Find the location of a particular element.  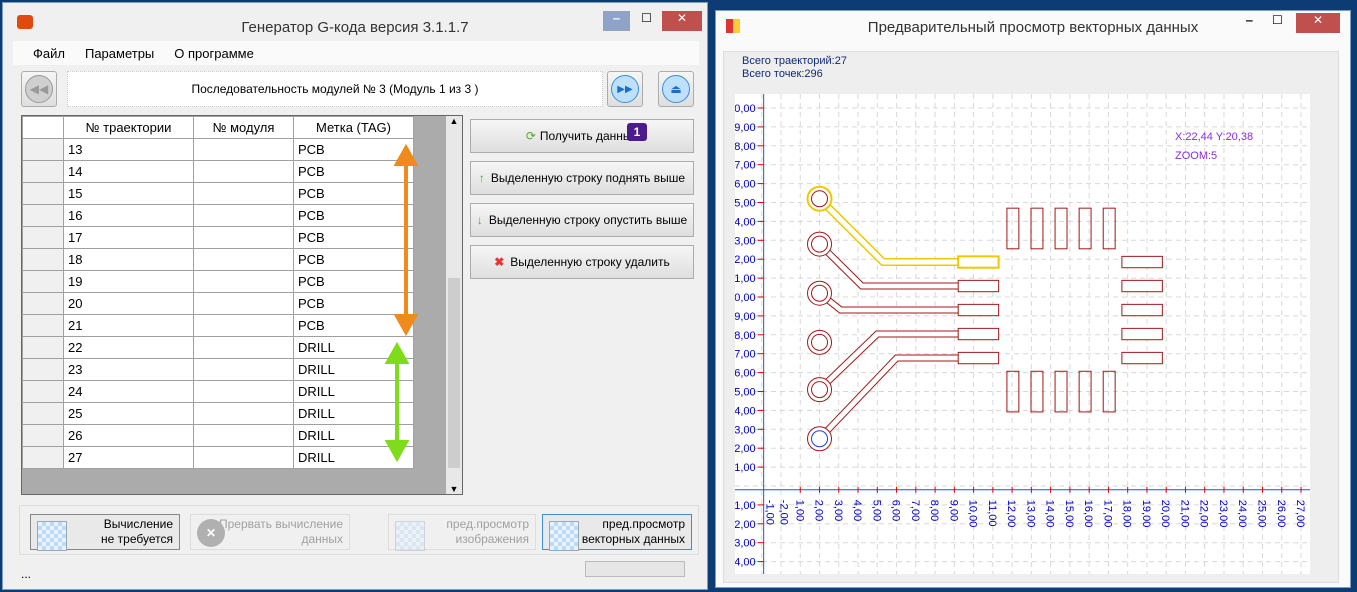

move-down-button: ↓ Выделенную строку опустить выше is located at coordinates (582, 220).